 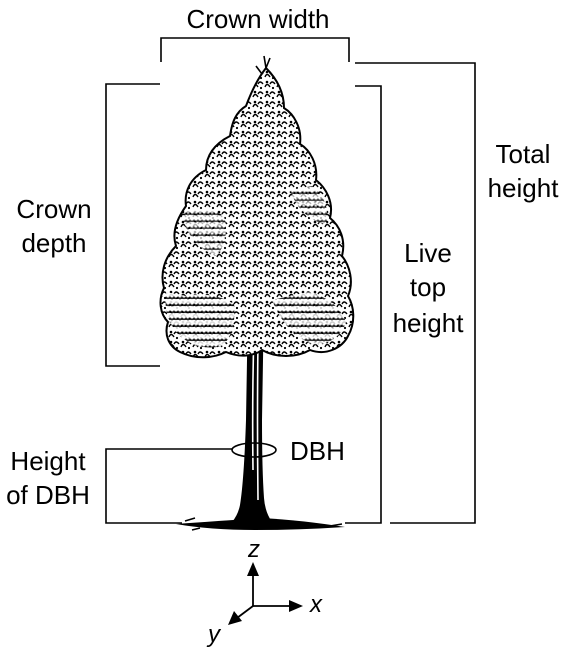 I want to click on crown-depth-label-line1: Crown, so click(x=53, y=209).